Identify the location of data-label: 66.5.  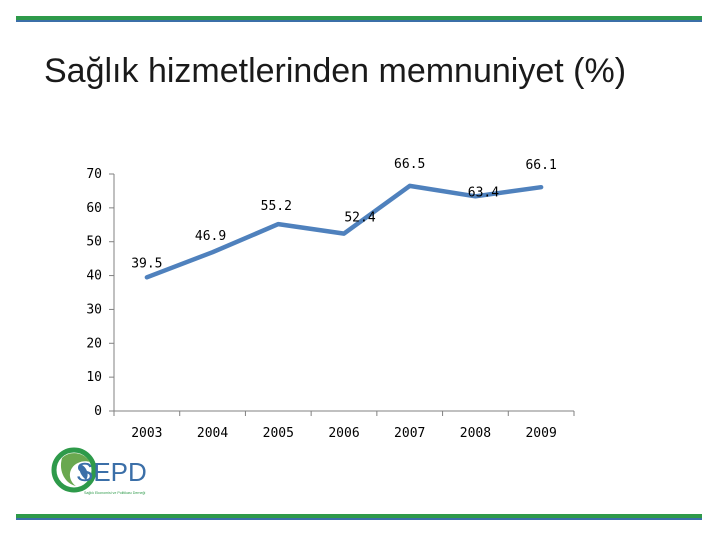
(409, 164).